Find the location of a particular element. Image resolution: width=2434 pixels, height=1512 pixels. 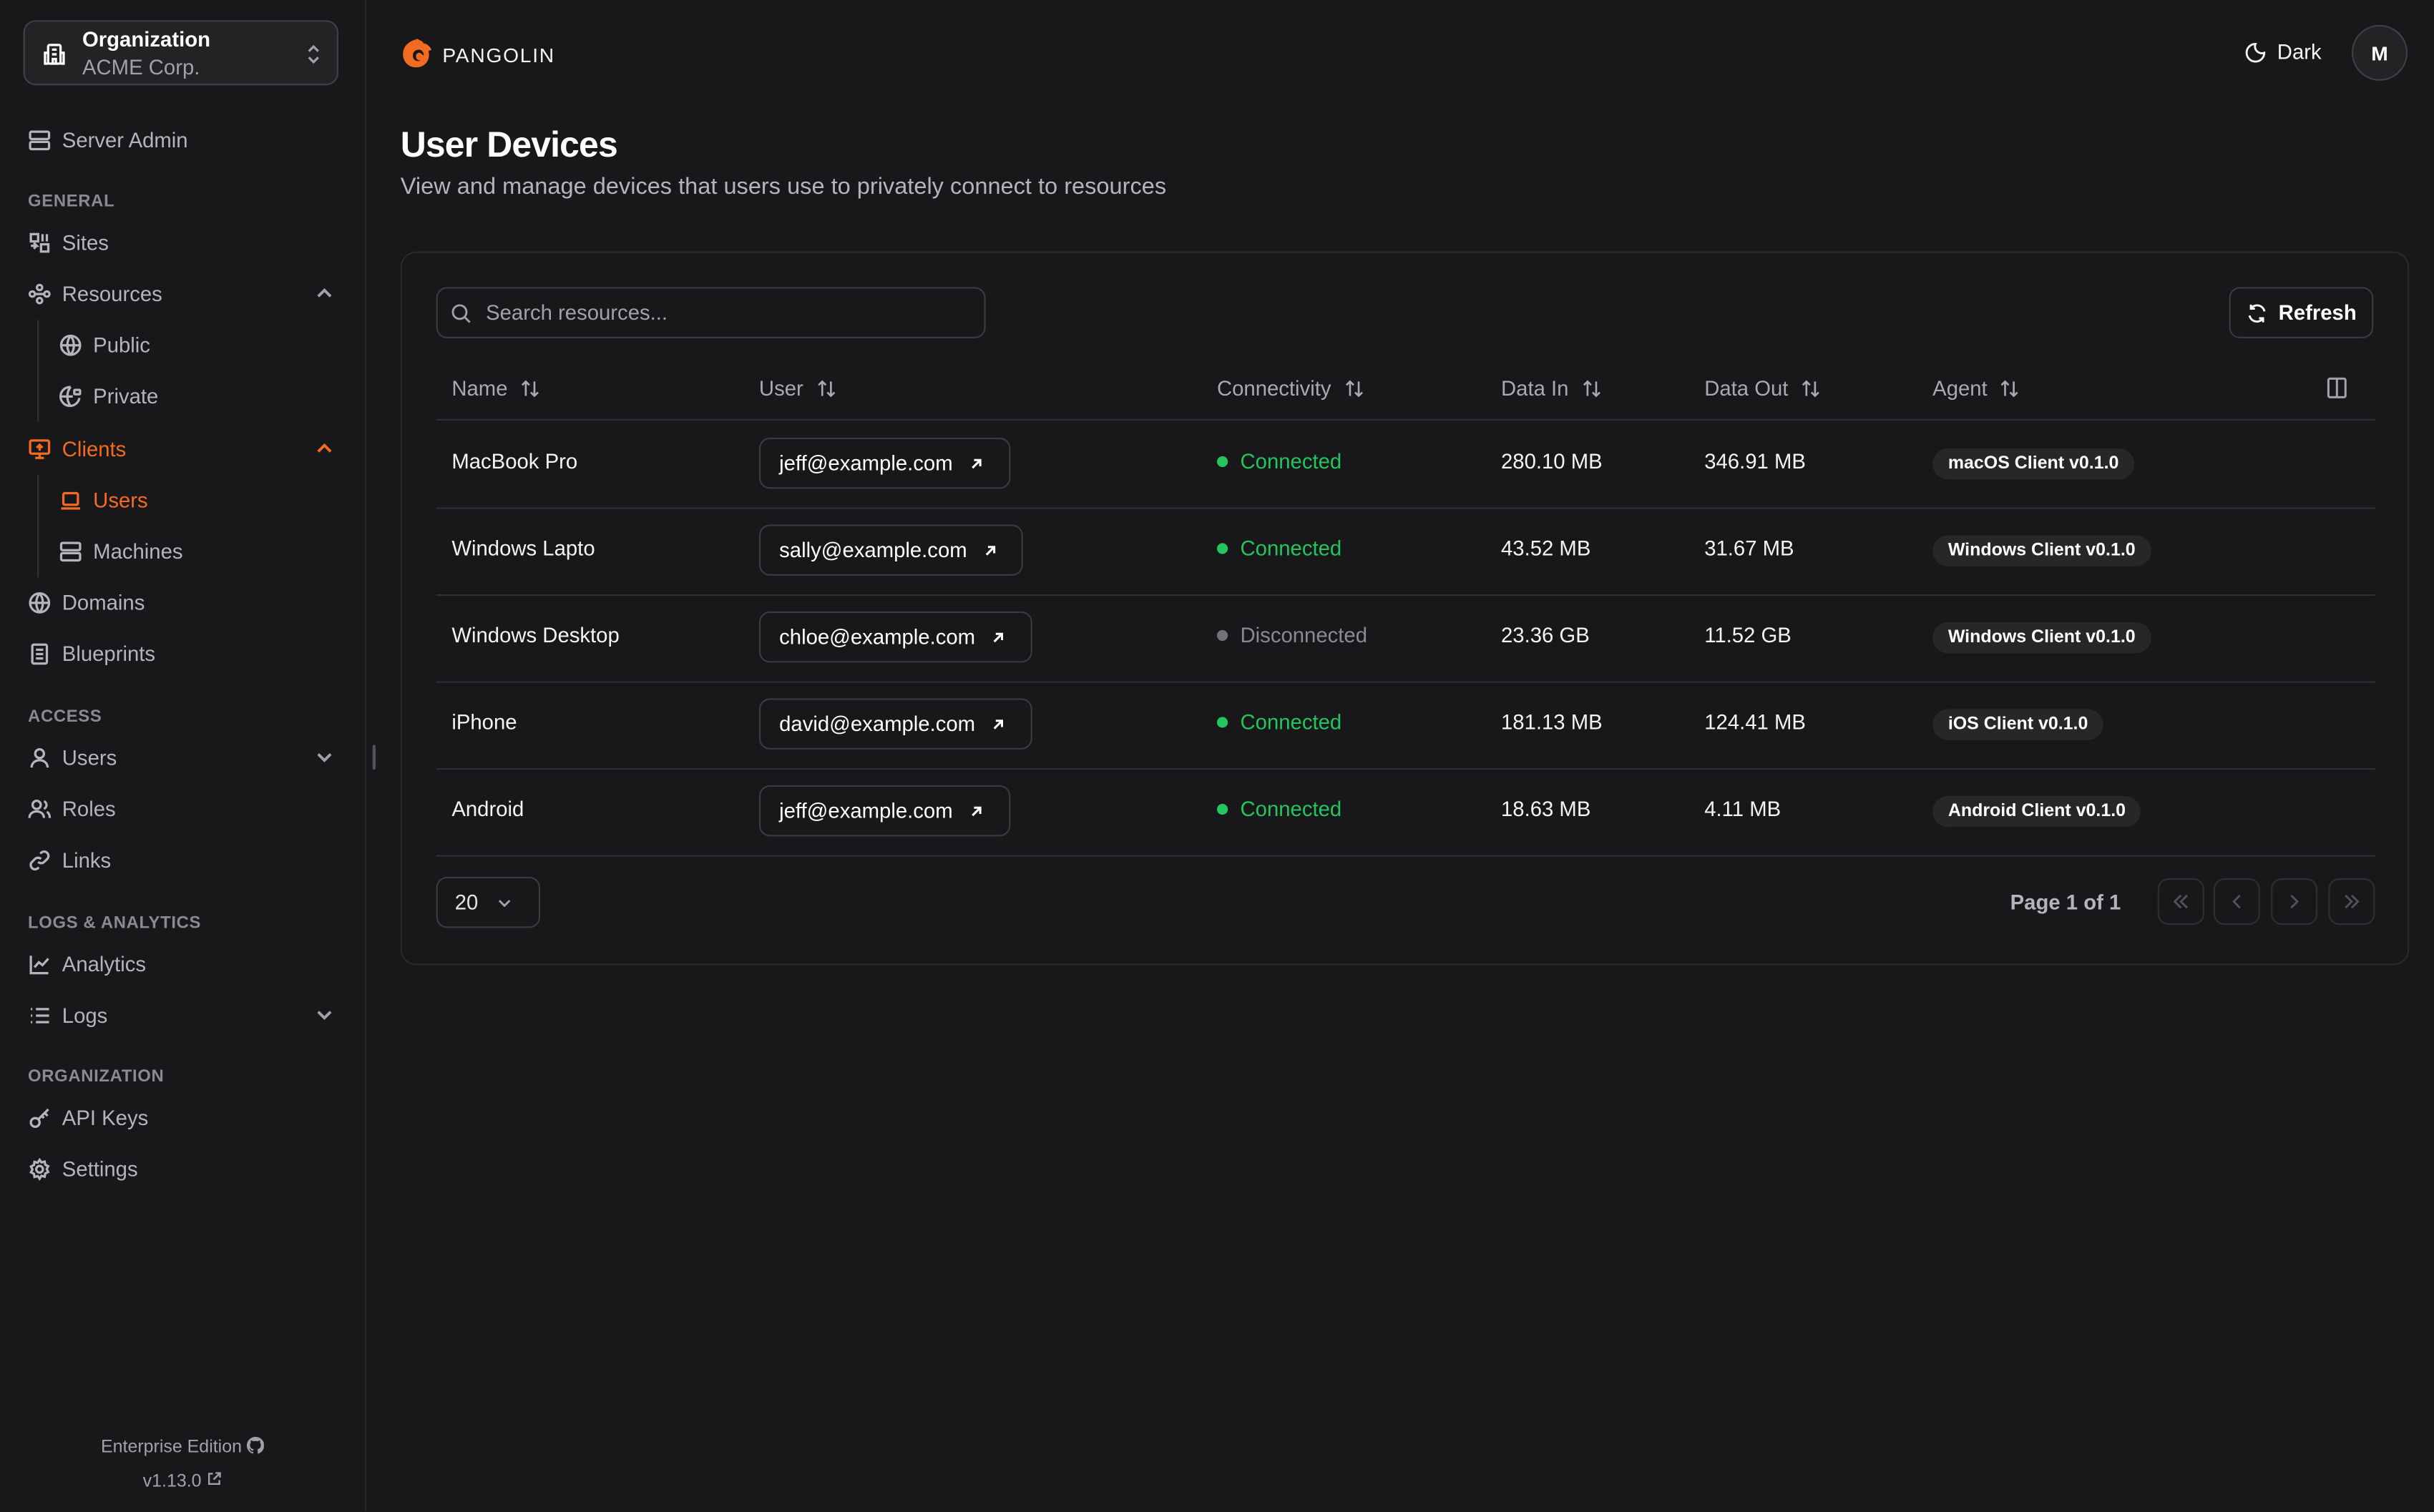

nav-analytics: Analytics is located at coordinates (87, 963).